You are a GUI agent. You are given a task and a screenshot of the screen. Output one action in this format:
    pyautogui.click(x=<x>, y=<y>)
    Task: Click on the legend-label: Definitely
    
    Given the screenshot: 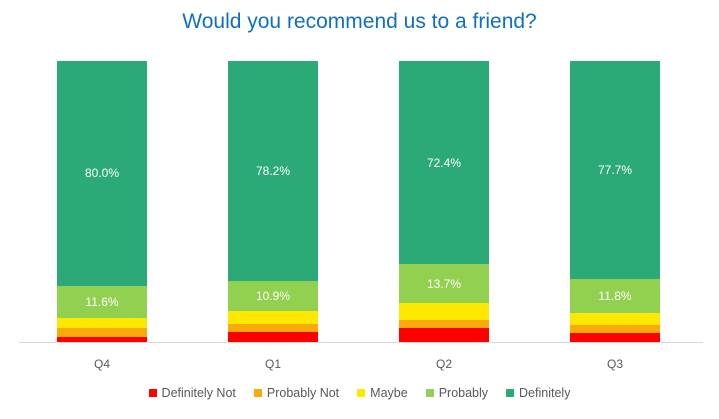 What is the action you would take?
    pyautogui.click(x=545, y=393)
    